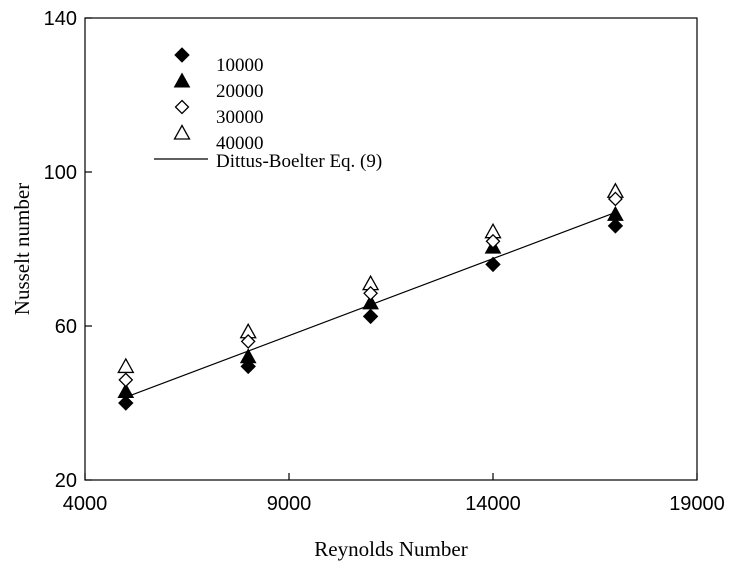 This screenshot has width=748, height=564. What do you see at coordinates (240, 143) in the screenshot?
I see `legend-label: 40000` at bounding box center [240, 143].